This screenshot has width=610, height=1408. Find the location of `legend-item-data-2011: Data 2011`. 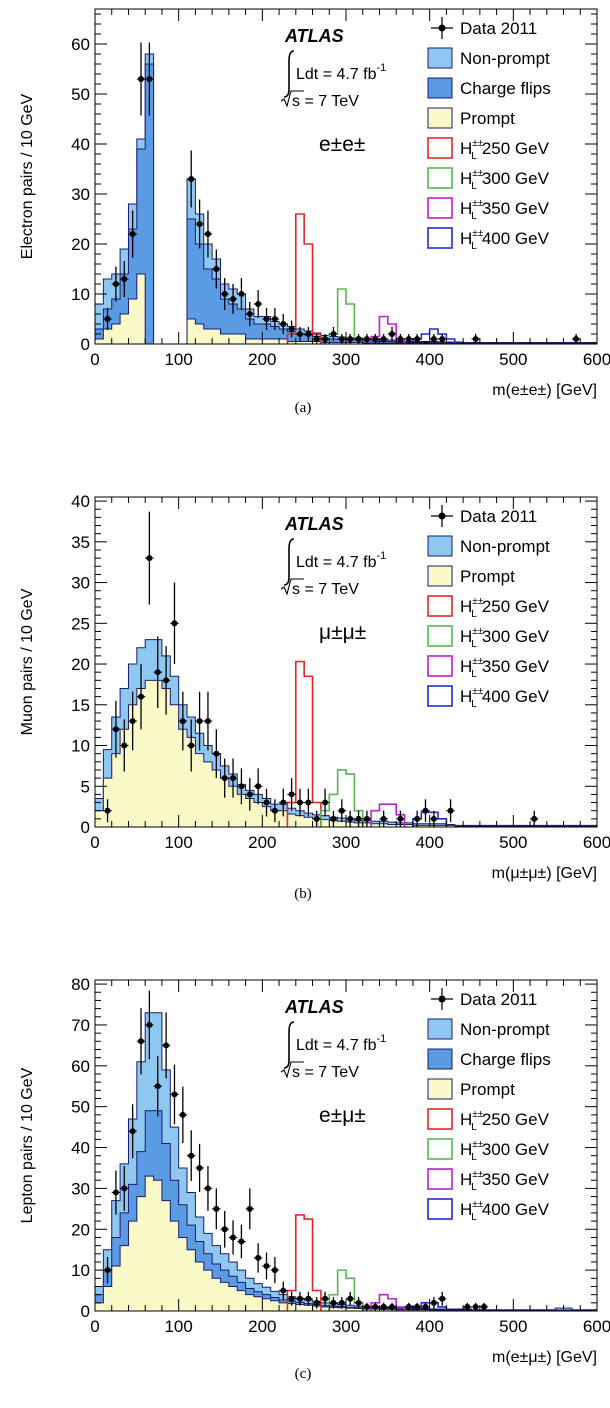

legend-item-data-2011: Data 2011 is located at coordinates (484, 999).